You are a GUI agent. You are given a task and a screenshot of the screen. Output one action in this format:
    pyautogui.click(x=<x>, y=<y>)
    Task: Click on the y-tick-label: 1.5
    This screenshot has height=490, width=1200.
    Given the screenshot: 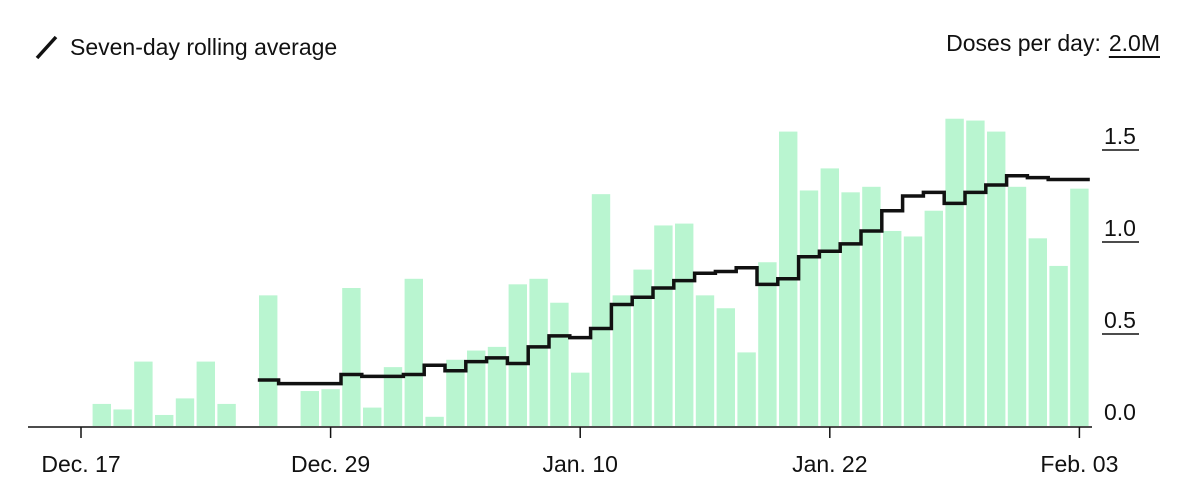 What is the action you would take?
    pyautogui.click(x=1120, y=136)
    